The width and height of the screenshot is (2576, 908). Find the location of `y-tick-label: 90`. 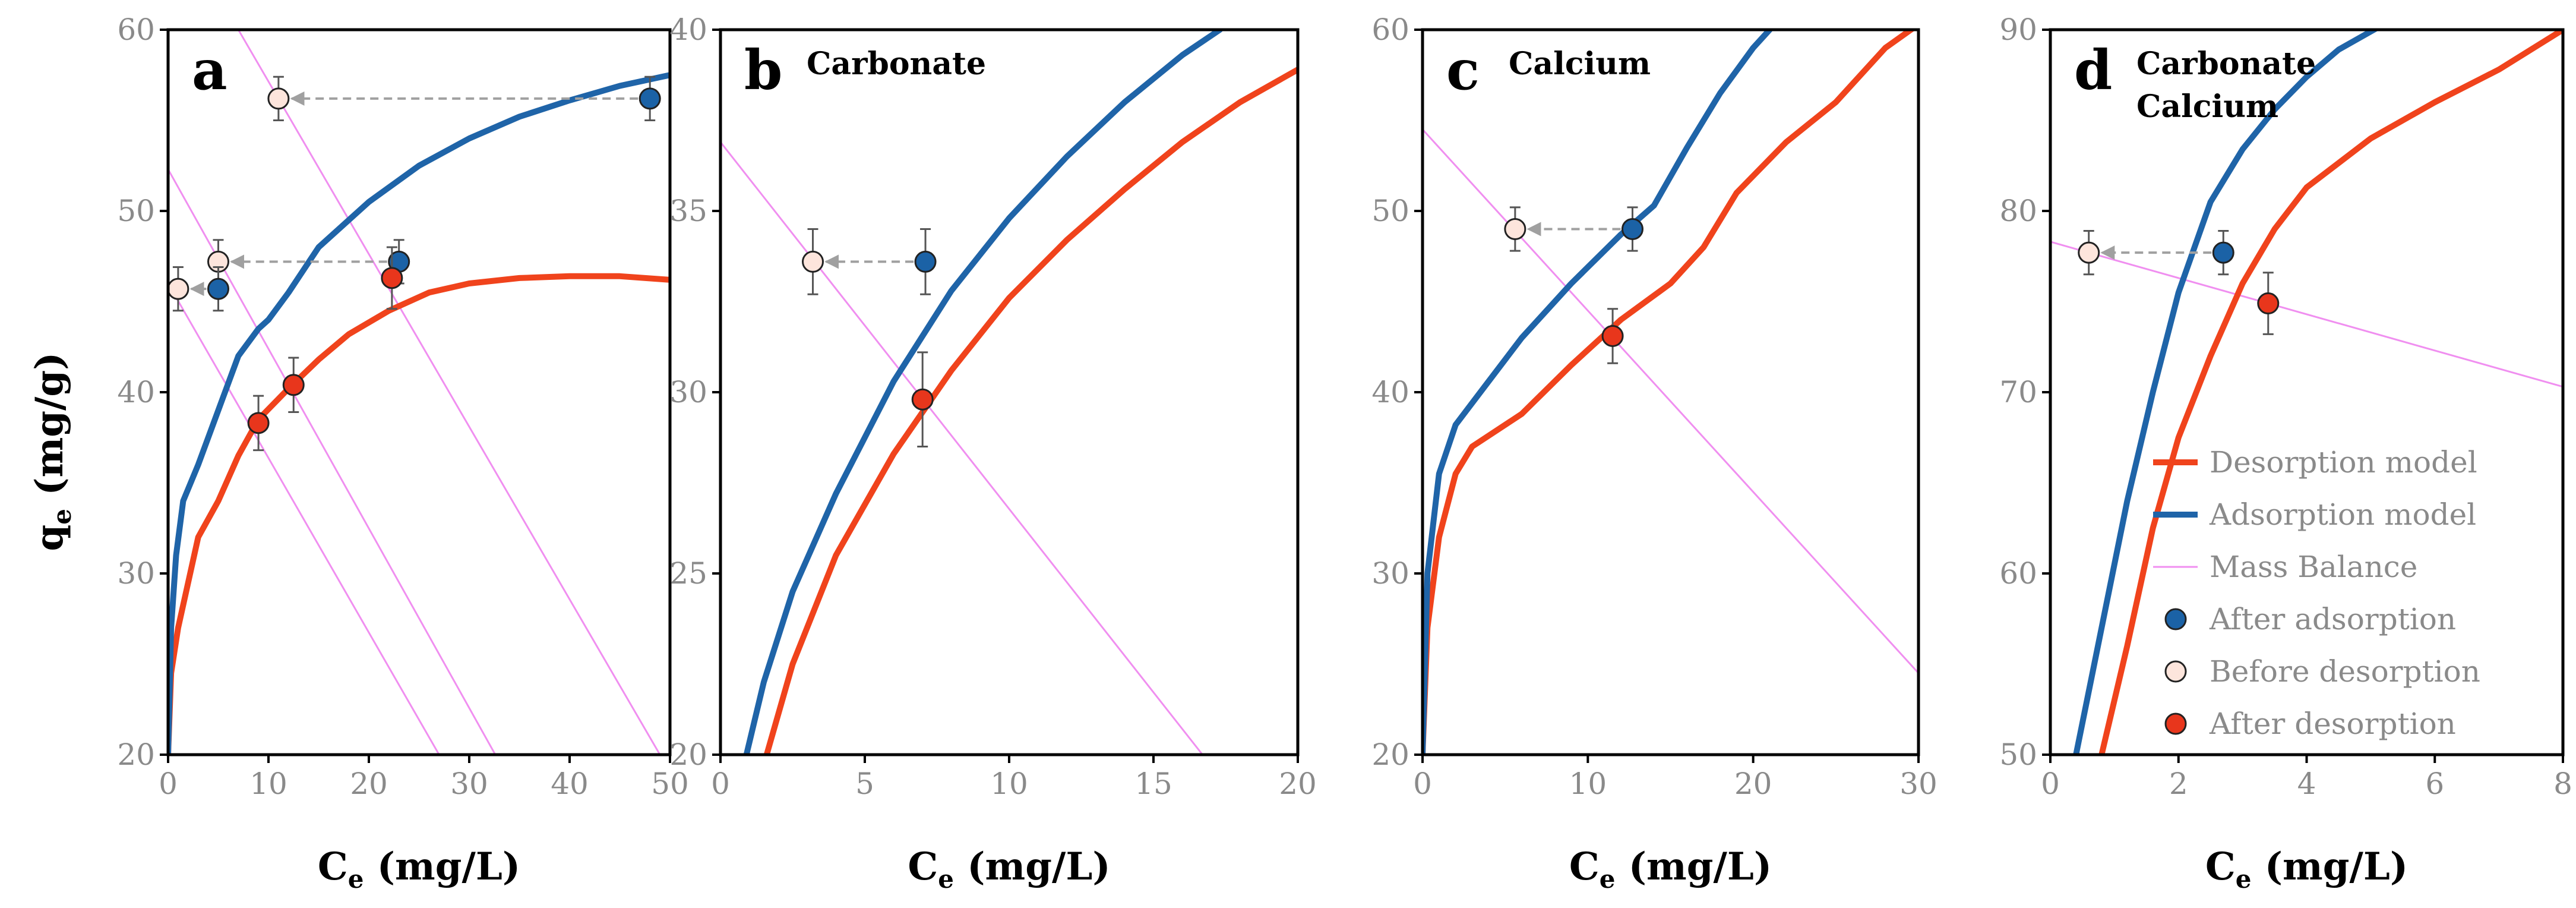

y-tick-label: 90 is located at coordinates (2018, 29).